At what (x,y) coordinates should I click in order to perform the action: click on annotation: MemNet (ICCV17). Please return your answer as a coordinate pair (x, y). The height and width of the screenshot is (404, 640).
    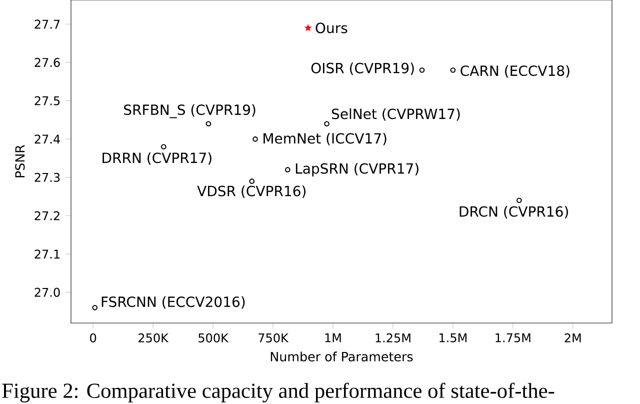
    Looking at the image, I should click on (325, 139).